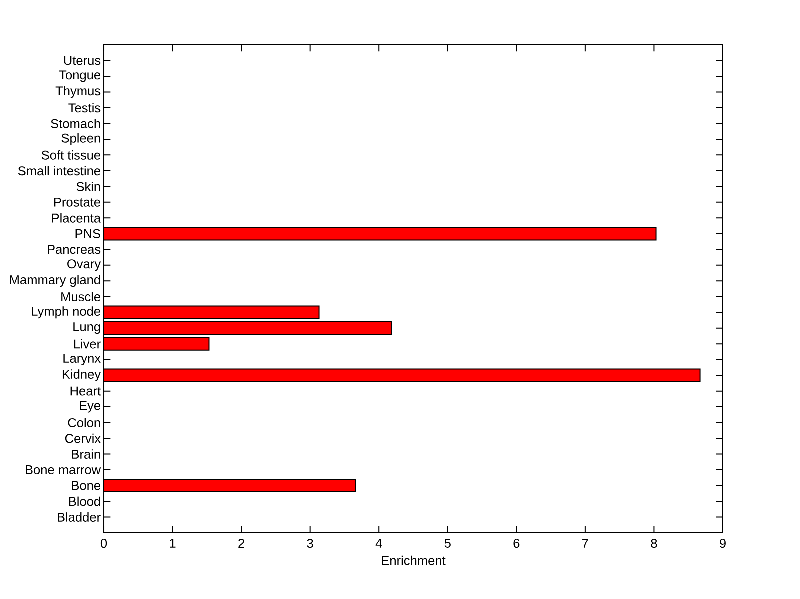 This screenshot has height=599, width=800. What do you see at coordinates (104, 543) in the screenshot?
I see `x-tick-label: 0` at bounding box center [104, 543].